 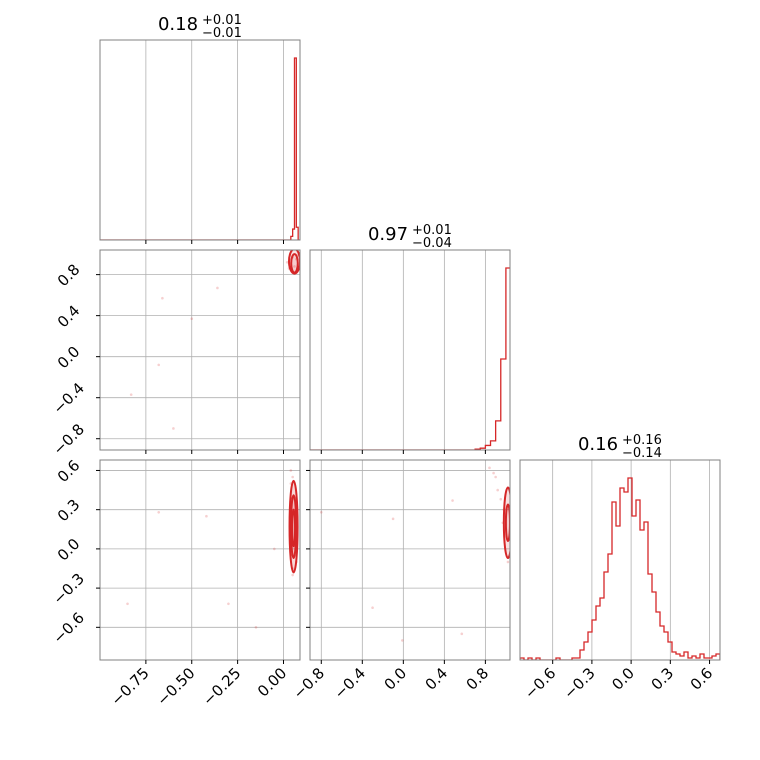 What do you see at coordinates (69, 276) in the screenshot?
I see `y-tick-label: 0.8` at bounding box center [69, 276].